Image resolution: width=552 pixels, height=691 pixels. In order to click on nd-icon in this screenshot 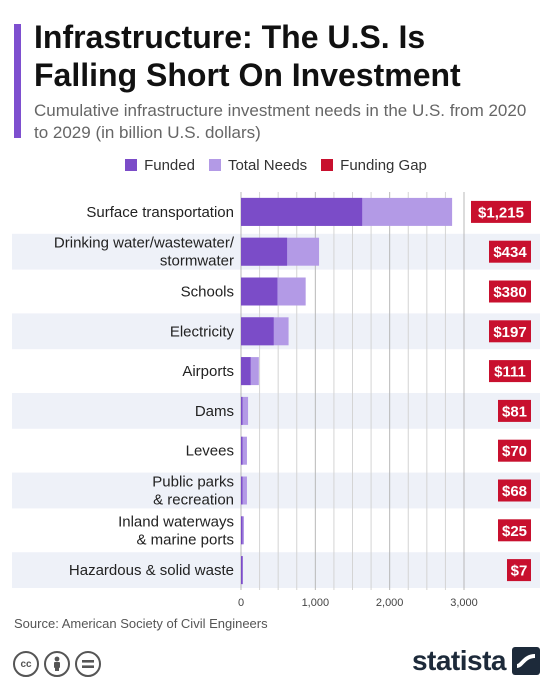, I will do `click(88, 664)`.